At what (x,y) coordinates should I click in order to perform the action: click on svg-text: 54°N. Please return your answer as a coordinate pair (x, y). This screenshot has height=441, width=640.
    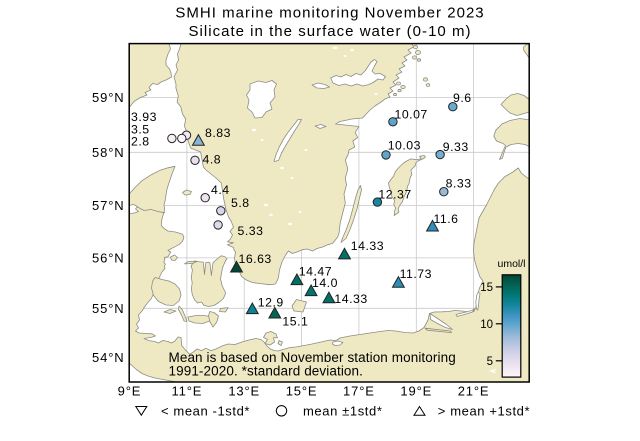
    Looking at the image, I should click on (108, 357).